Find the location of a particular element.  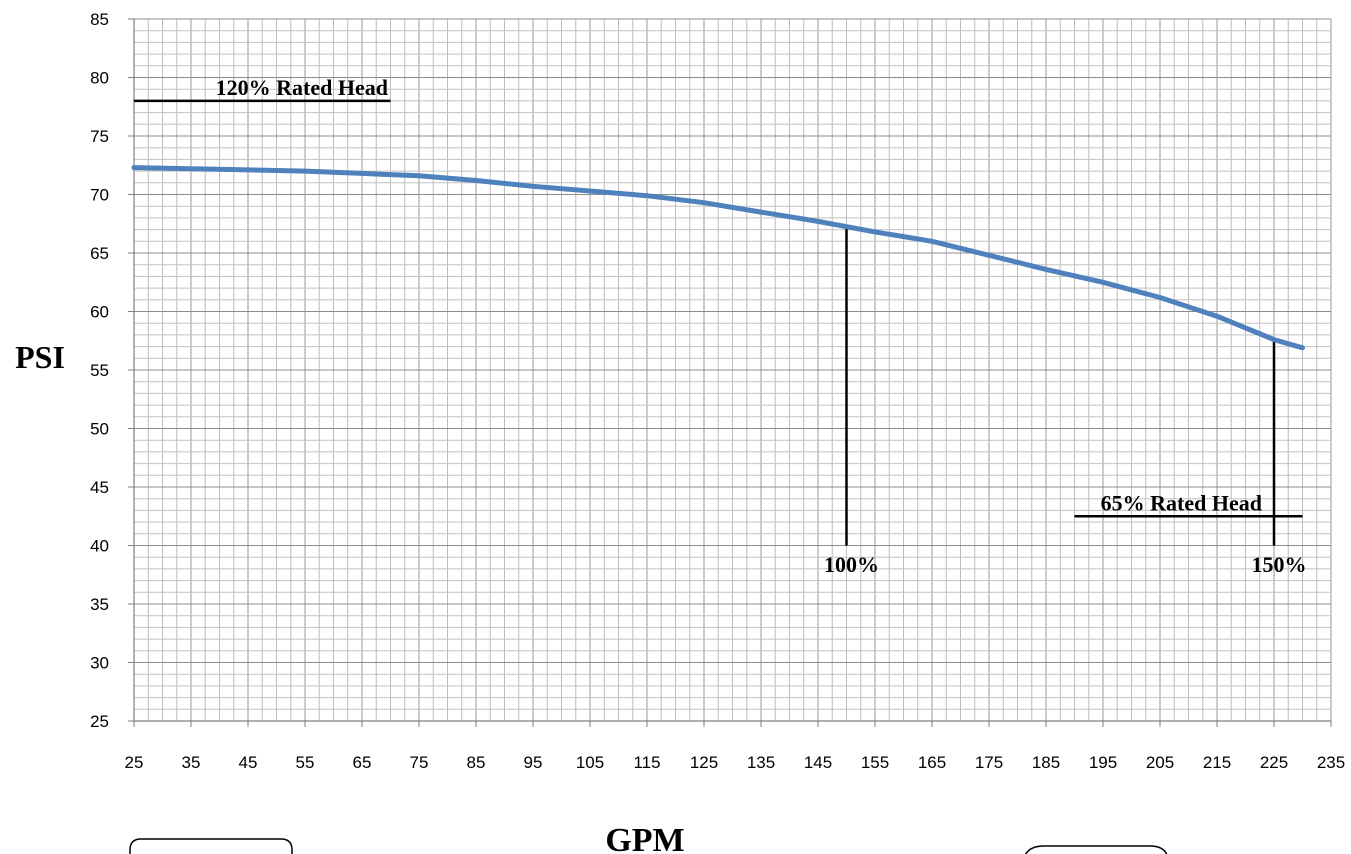

y-tick-label: 45 is located at coordinates (99, 487).